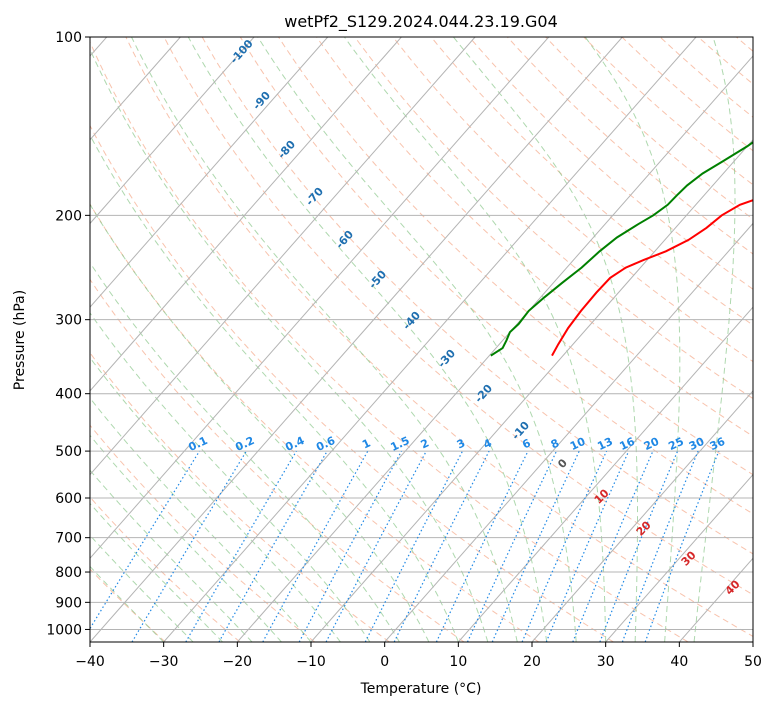  I want to click on mixing-ratio-label: 36, so click(718, 444).